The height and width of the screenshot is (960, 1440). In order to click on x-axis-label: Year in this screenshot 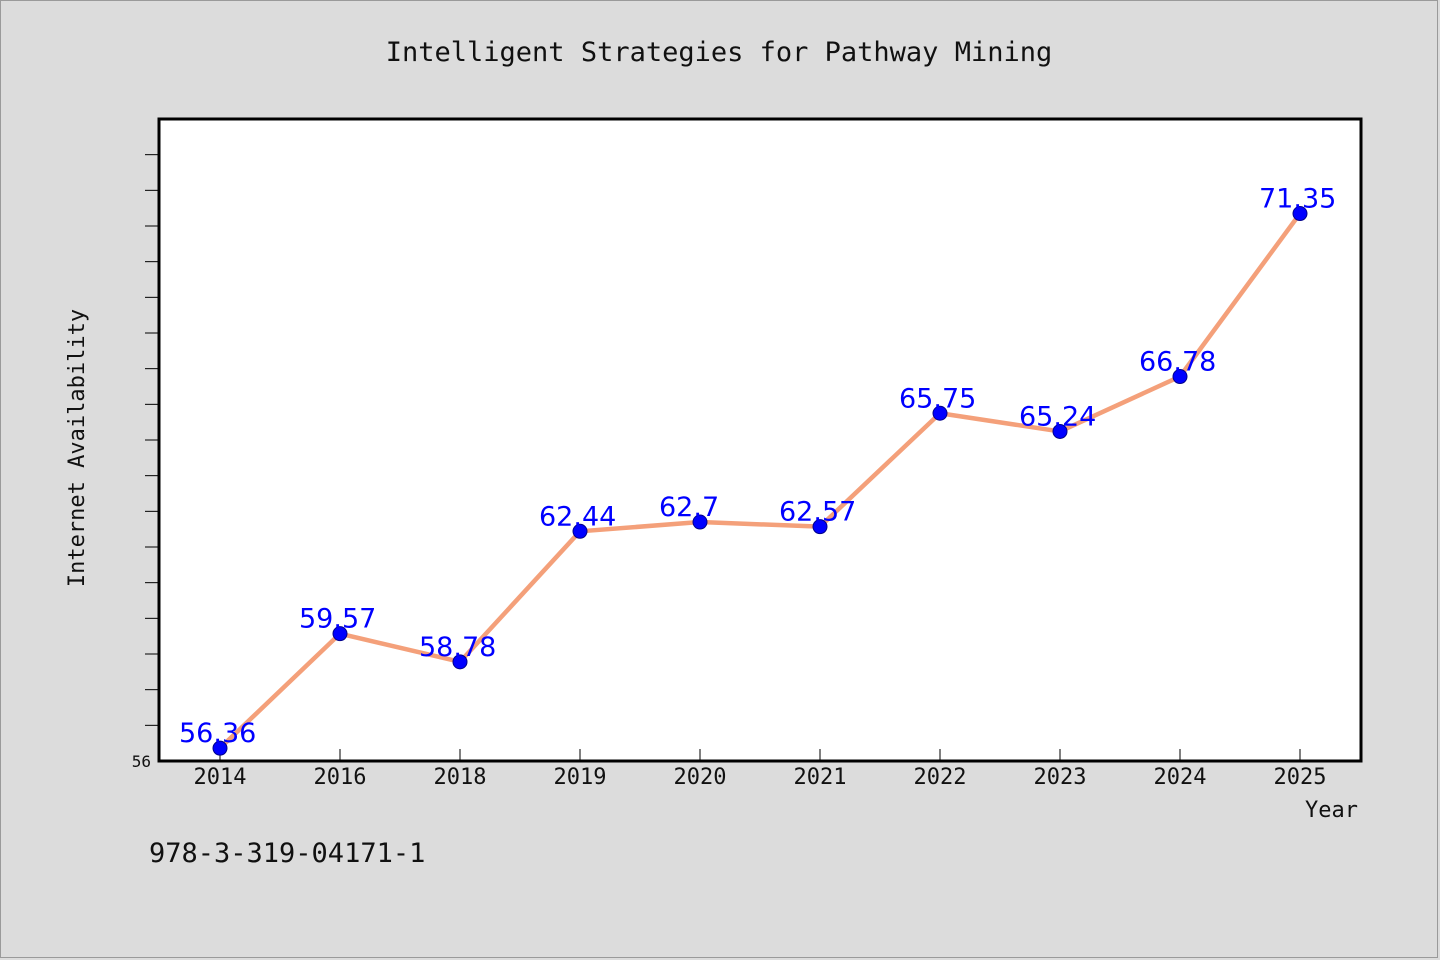, I will do `click(1331, 810)`.